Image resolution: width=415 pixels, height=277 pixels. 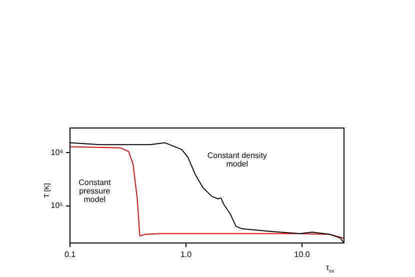 I want to click on x-tick-label: 0.1, so click(x=70, y=255).